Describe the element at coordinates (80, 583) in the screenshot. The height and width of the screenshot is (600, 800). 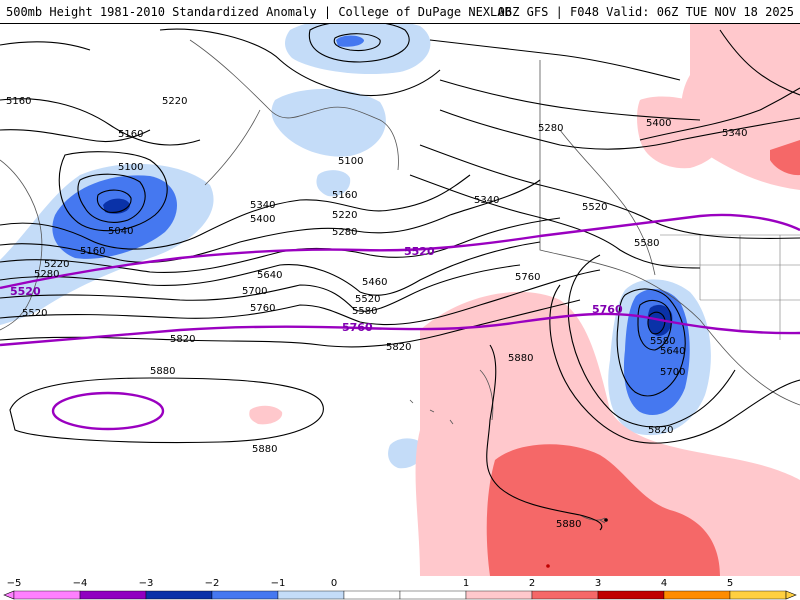
I see `colorbar-tick-label: −4` at that location.